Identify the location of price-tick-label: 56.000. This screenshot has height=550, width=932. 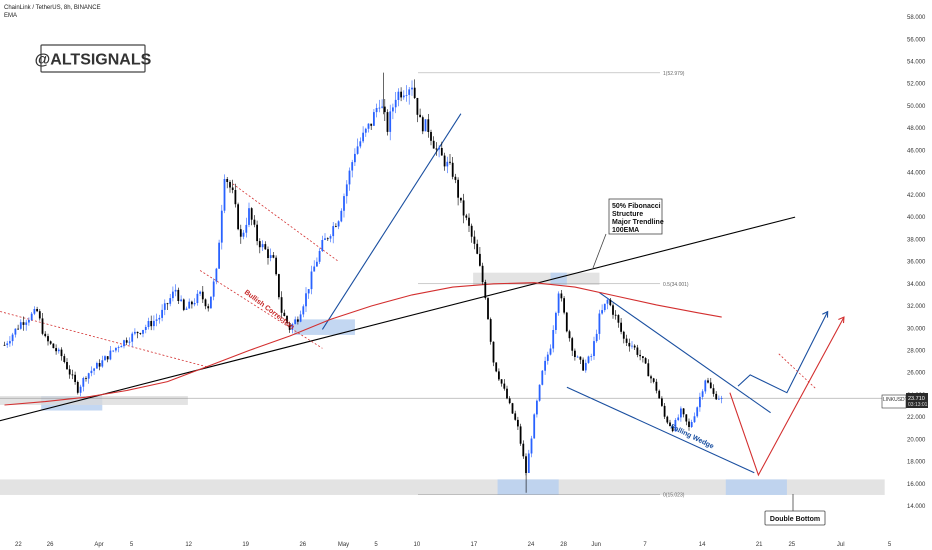
(916, 40).